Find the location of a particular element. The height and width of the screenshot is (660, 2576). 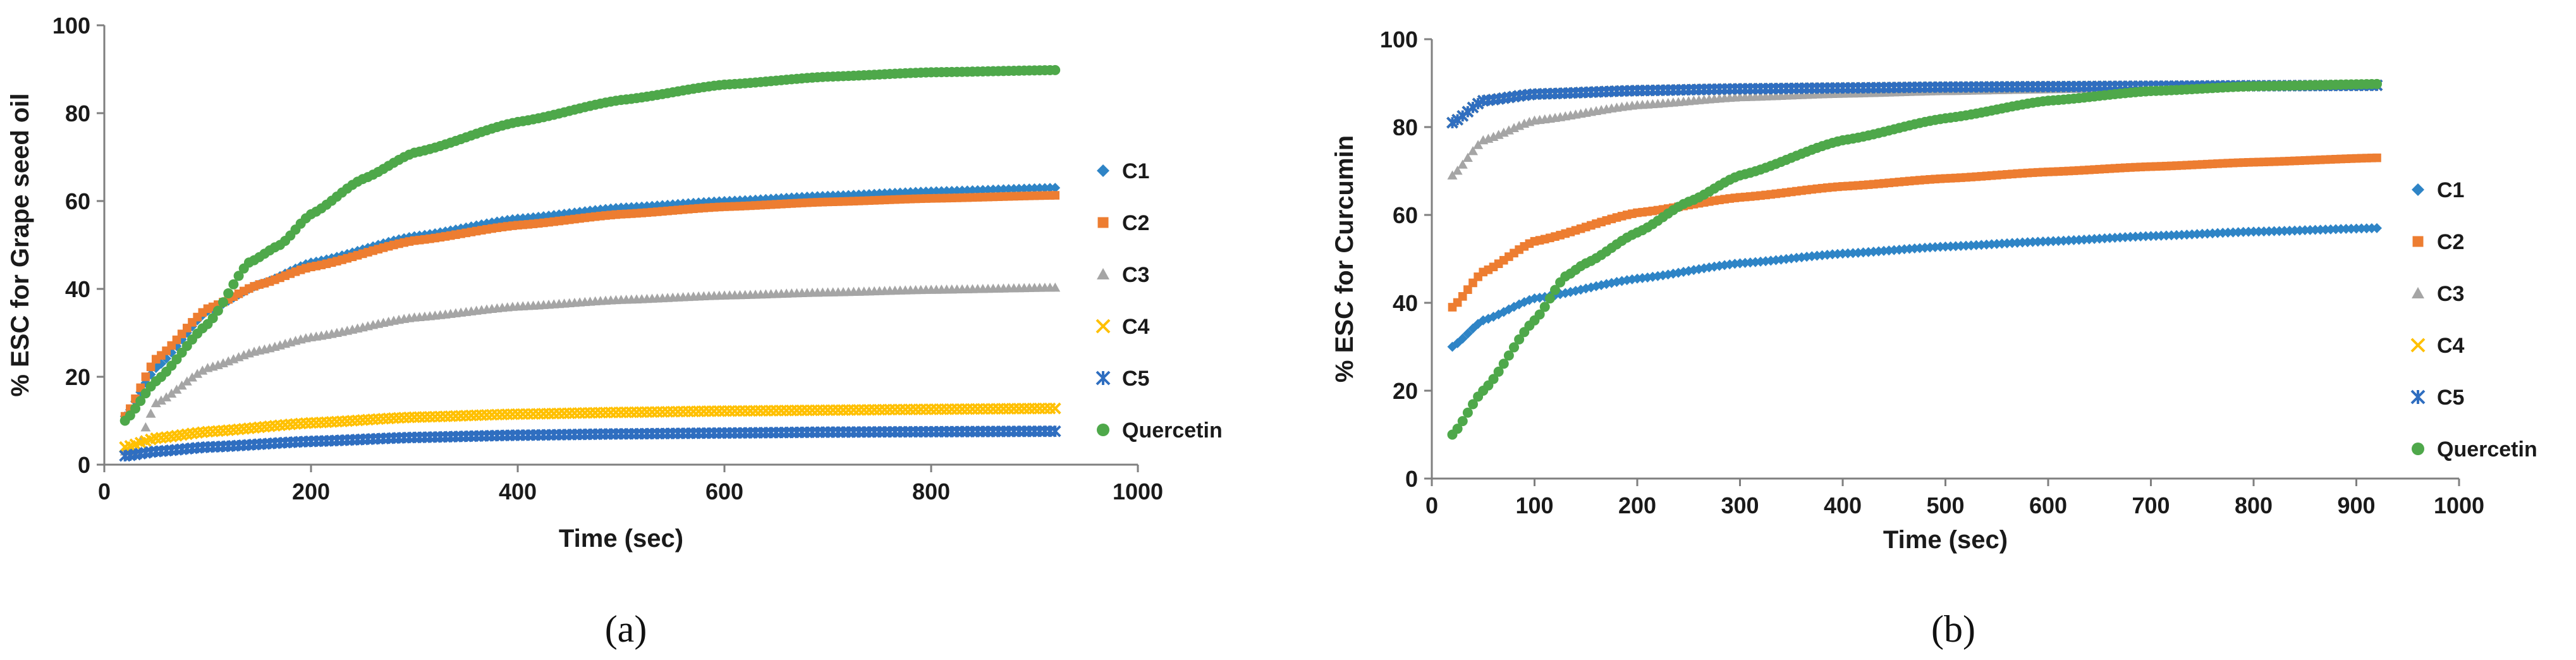

legend-item-c5: C5 is located at coordinates (1122, 379).